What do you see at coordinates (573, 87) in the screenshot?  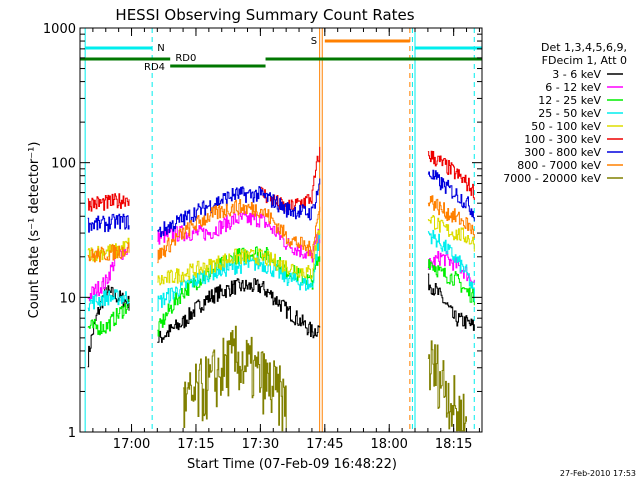 I see `legend-label: 6 - 12 keV` at bounding box center [573, 87].